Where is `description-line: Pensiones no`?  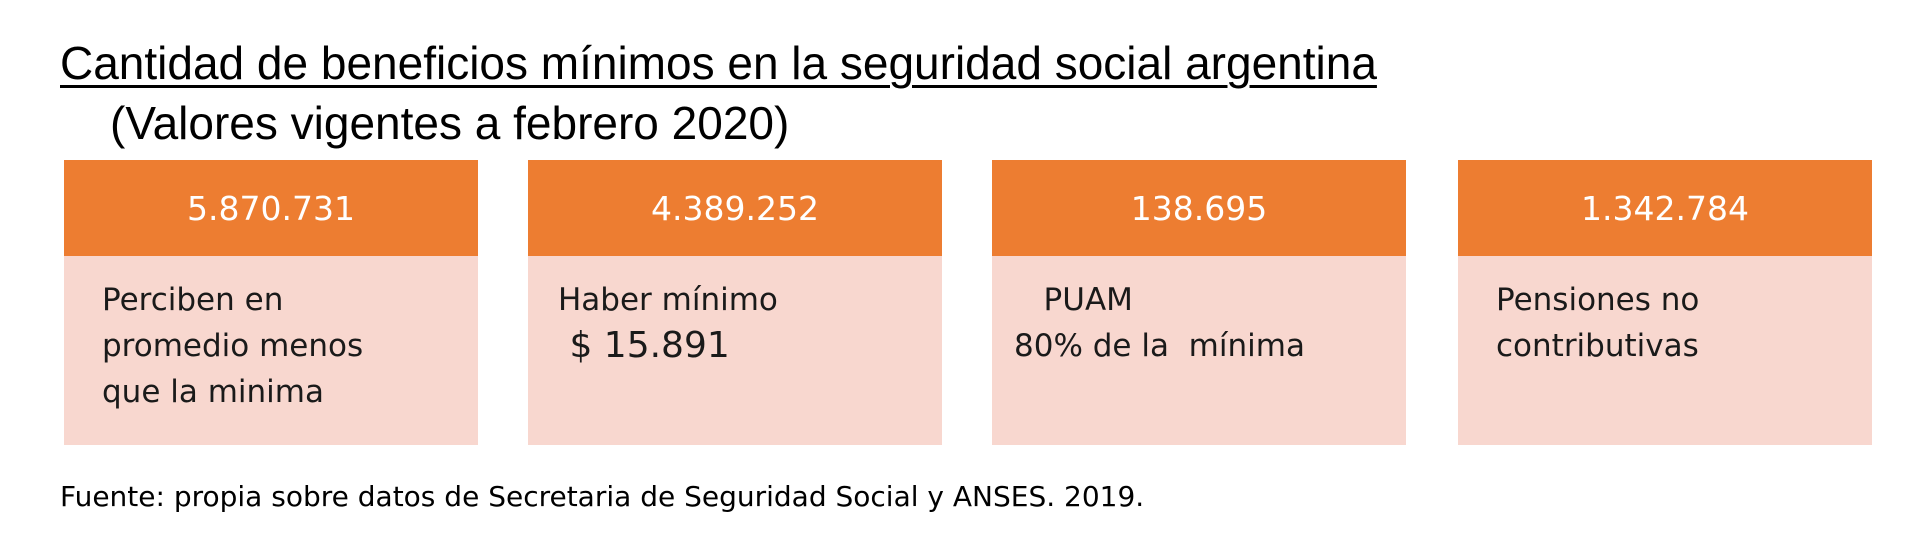
description-line: Pensiones no is located at coordinates (1598, 300).